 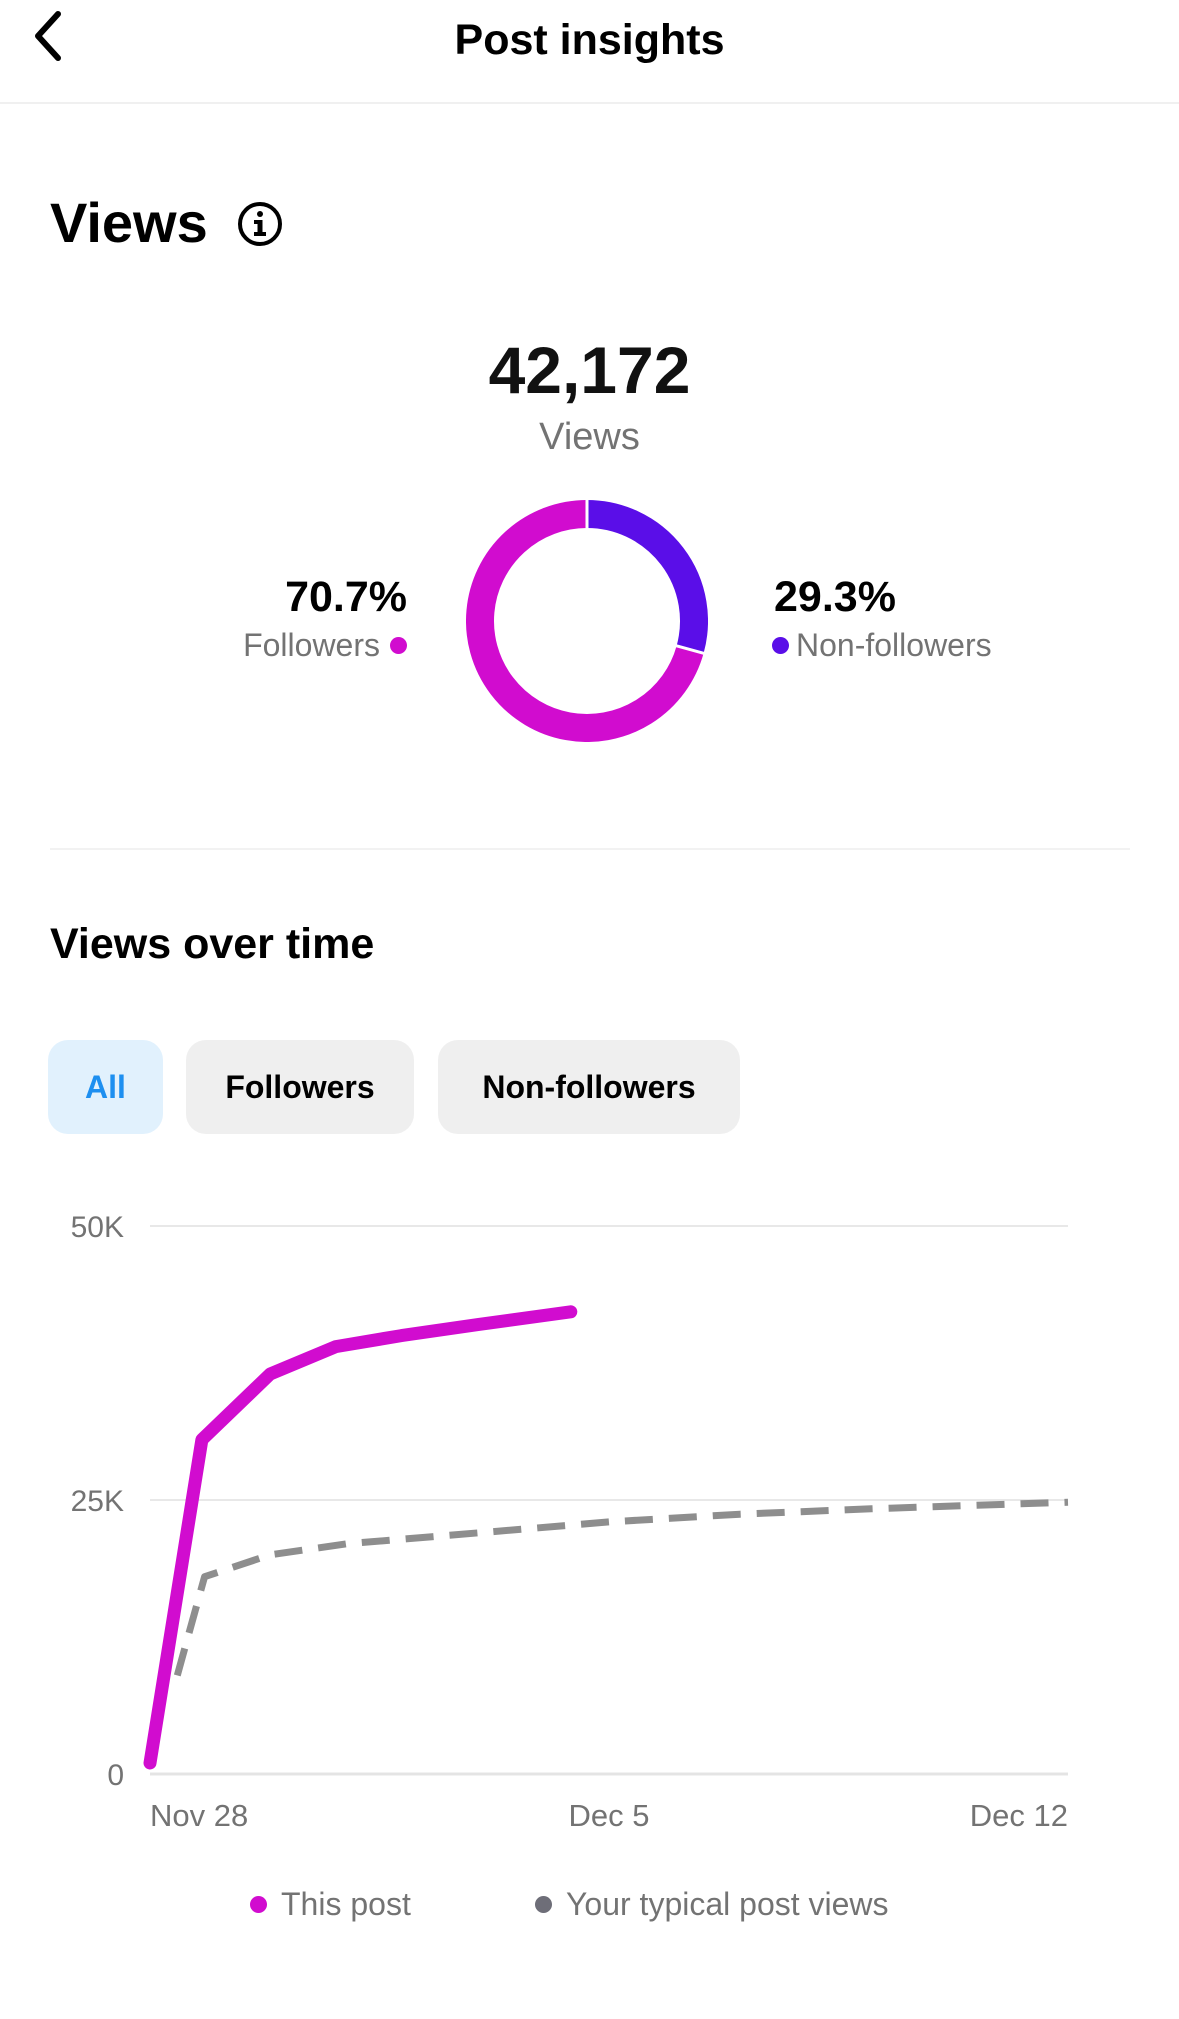 What do you see at coordinates (780, 645) in the screenshot?
I see `non-followers-dot` at bounding box center [780, 645].